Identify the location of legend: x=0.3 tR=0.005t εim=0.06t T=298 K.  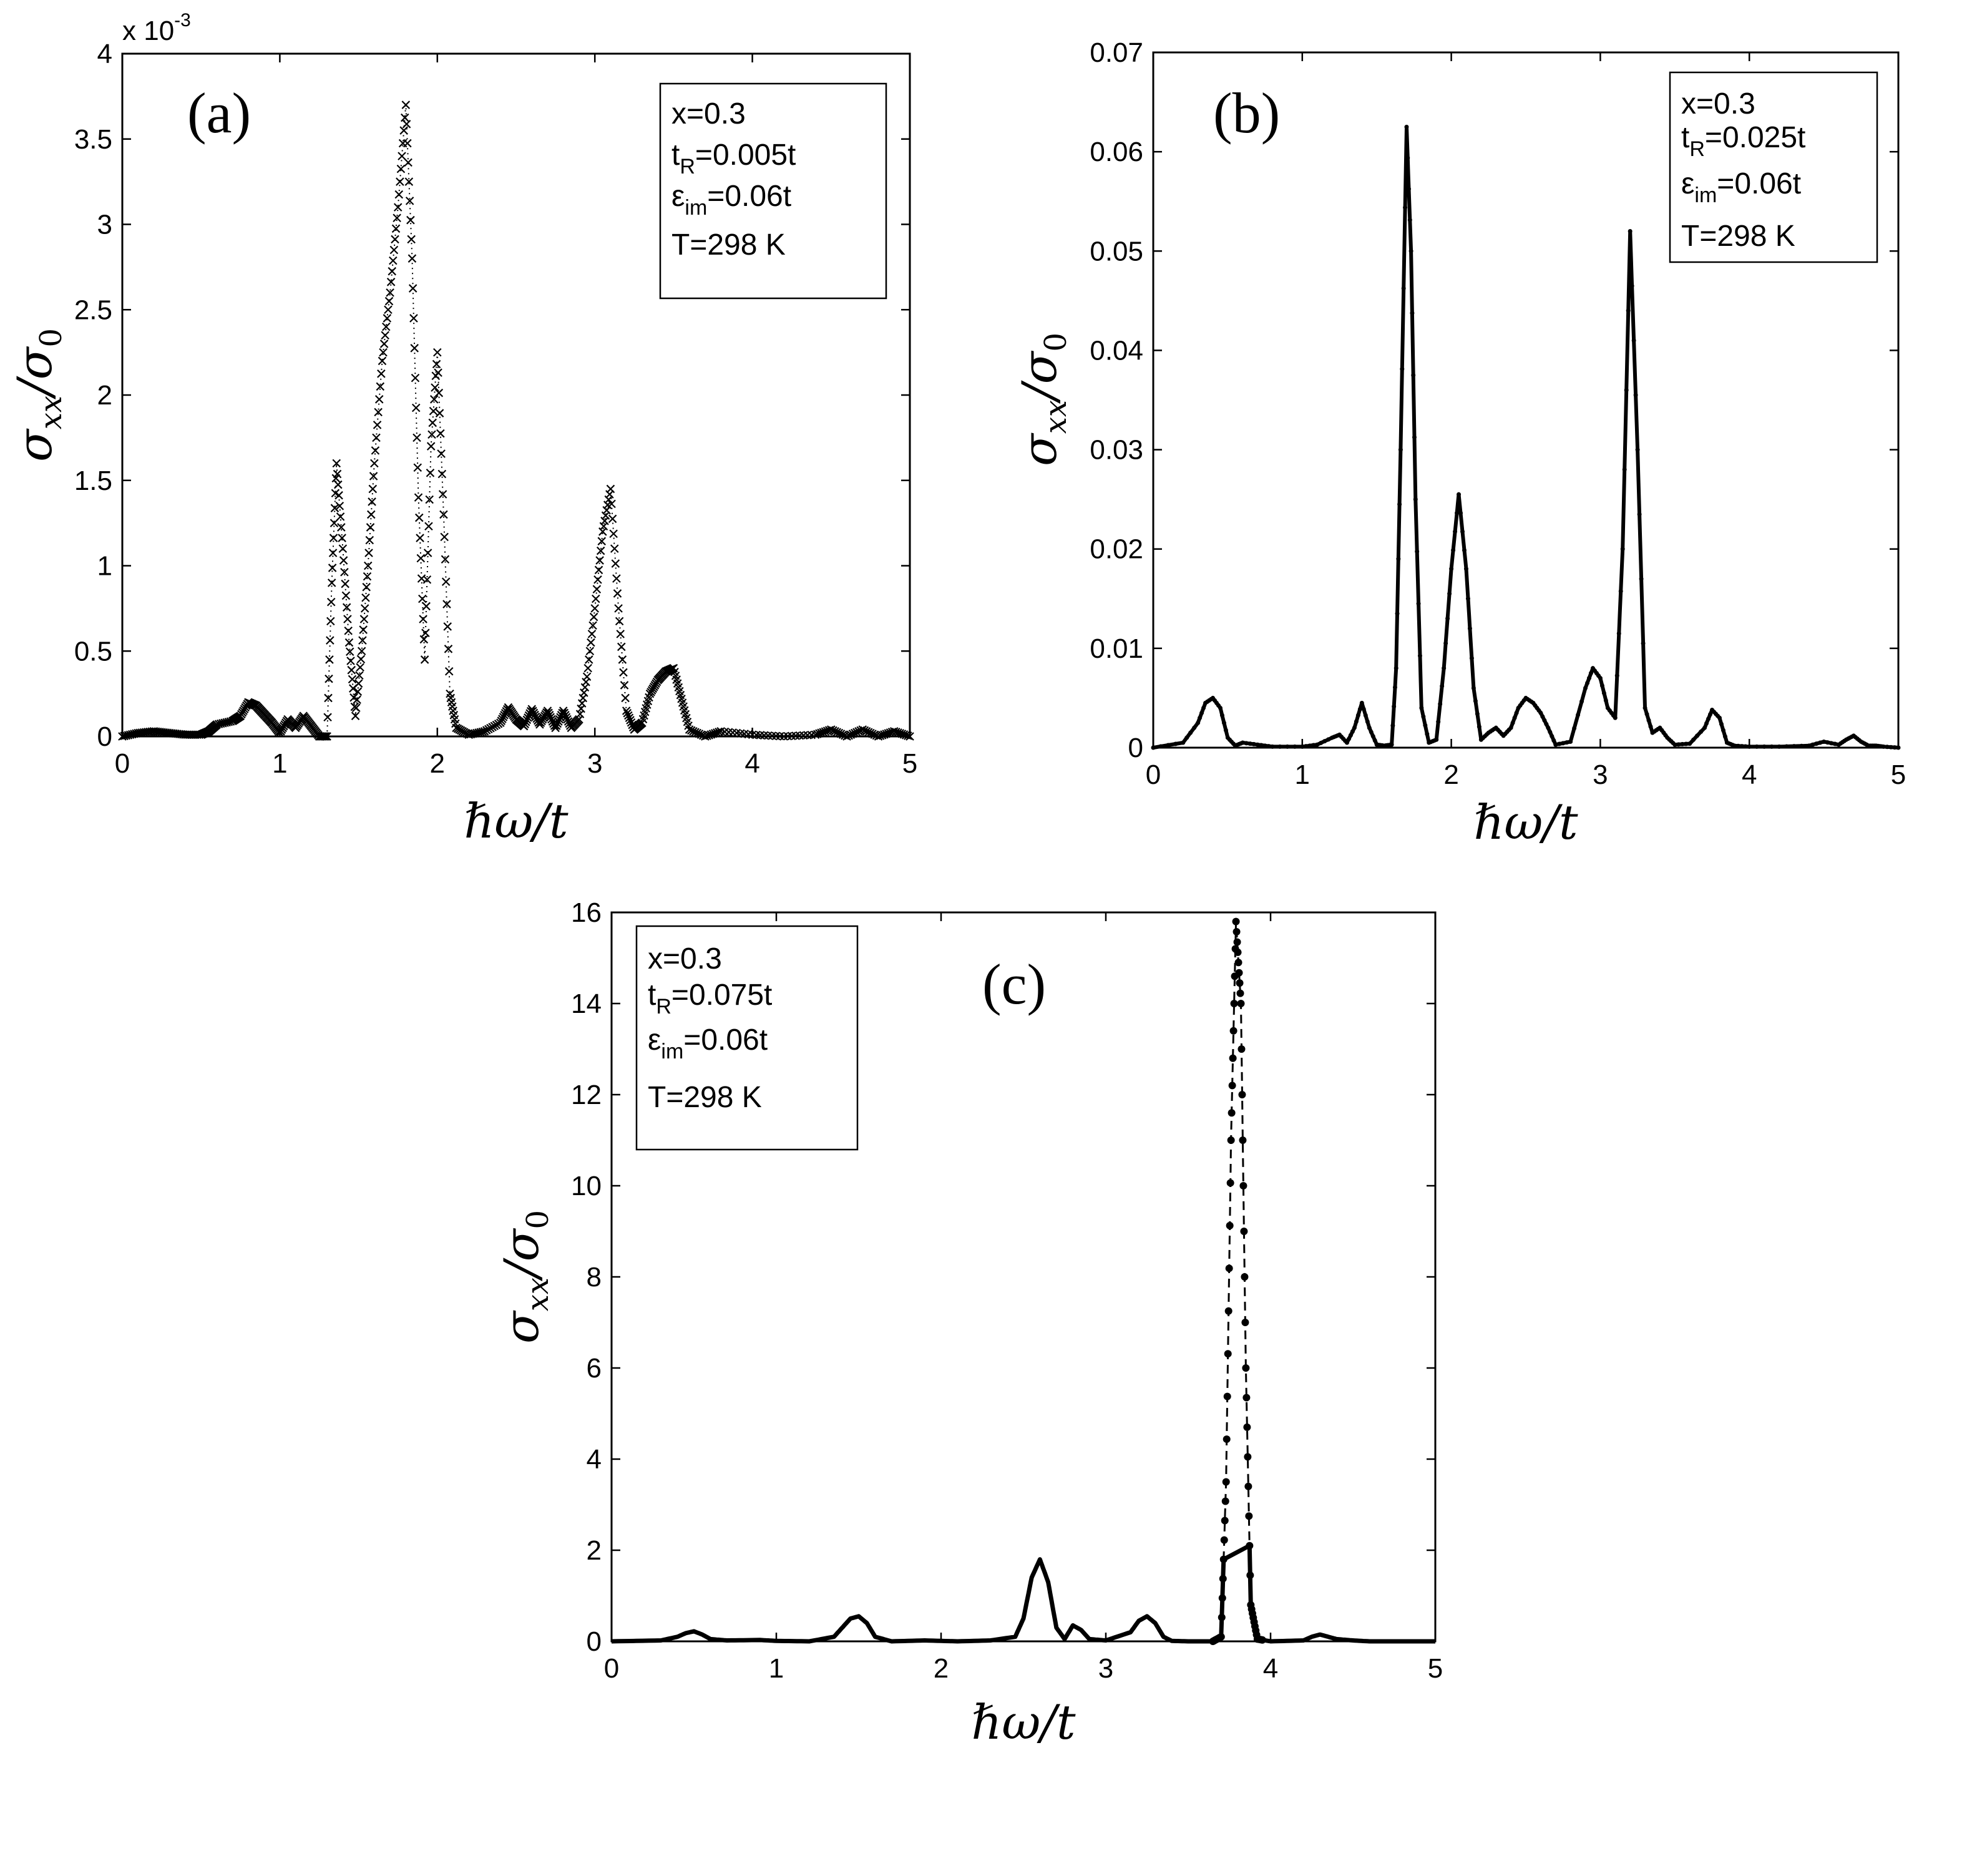
(773, 191).